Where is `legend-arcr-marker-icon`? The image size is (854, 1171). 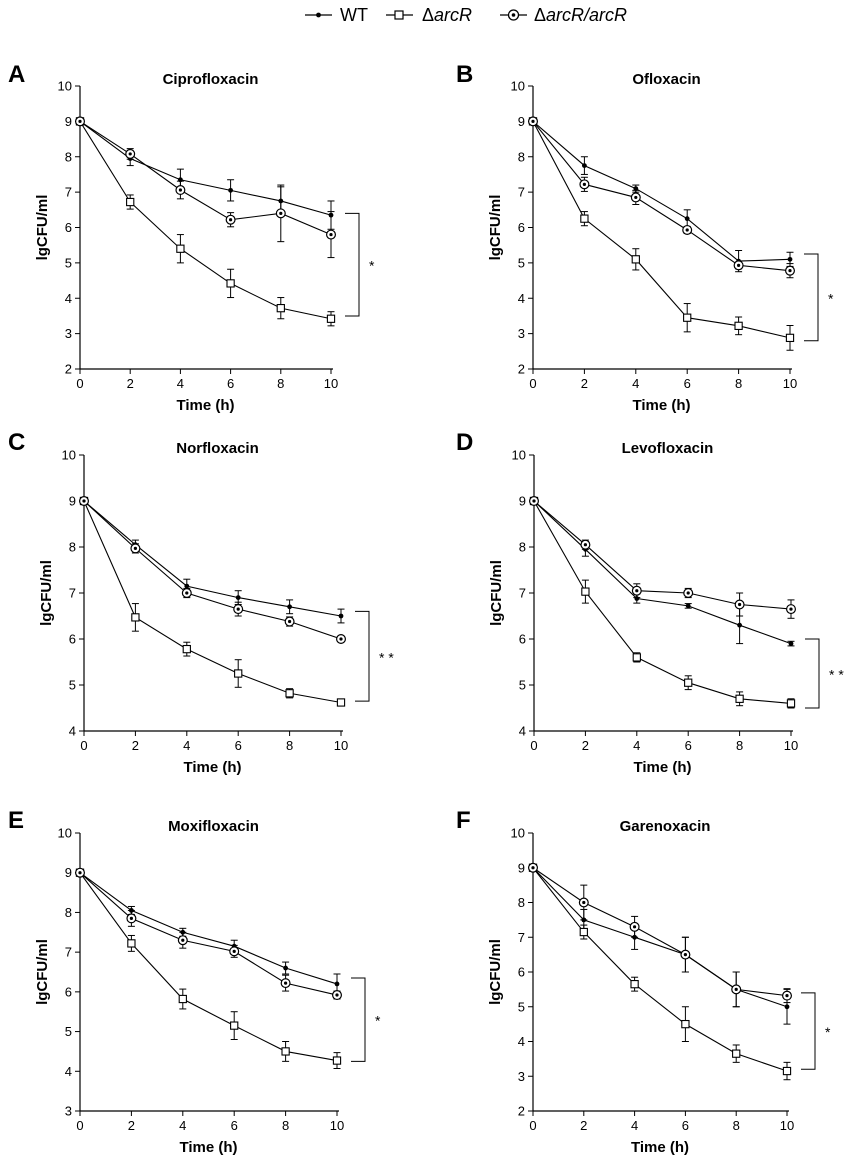 legend-arcr-marker-icon is located at coordinates (399, 15).